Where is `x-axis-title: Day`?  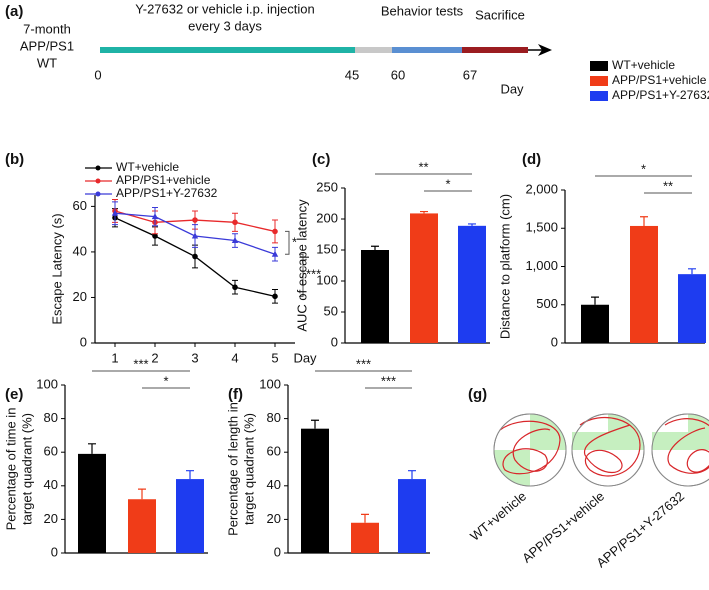 x-axis-title: Day is located at coordinates (305, 357).